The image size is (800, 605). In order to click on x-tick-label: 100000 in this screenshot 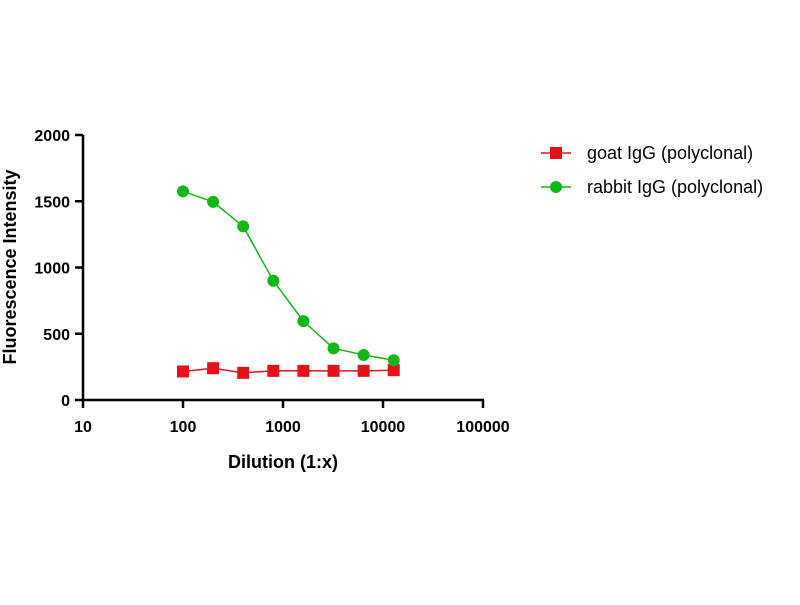, I will do `click(482, 427)`.